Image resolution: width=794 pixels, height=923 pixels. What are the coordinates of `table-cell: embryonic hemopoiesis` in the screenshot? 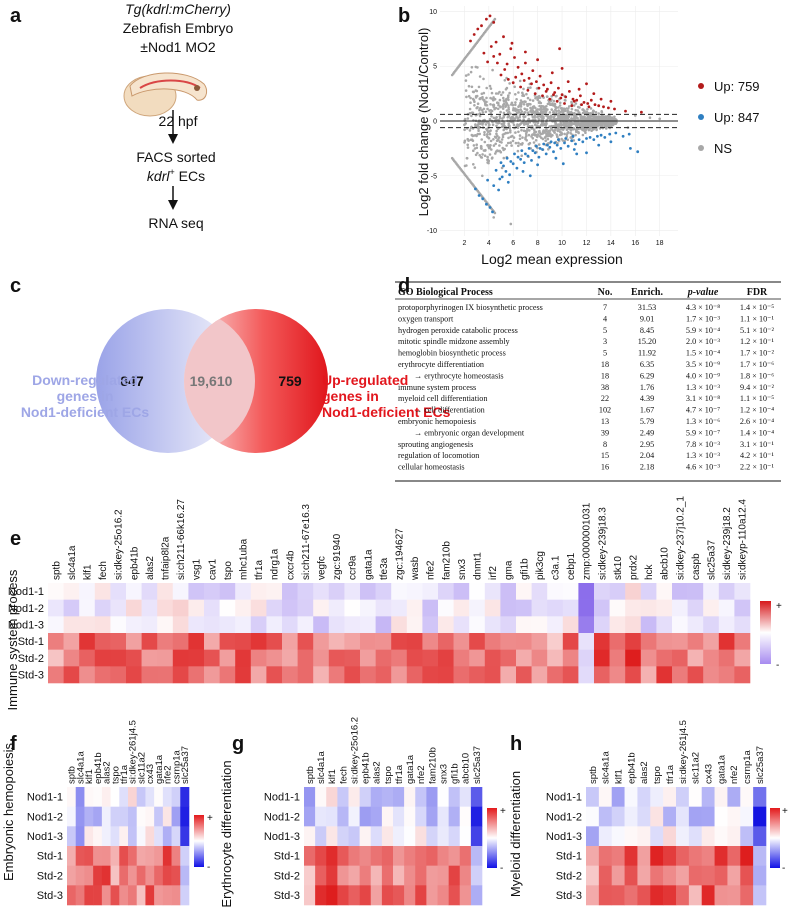 It's located at (437, 421).